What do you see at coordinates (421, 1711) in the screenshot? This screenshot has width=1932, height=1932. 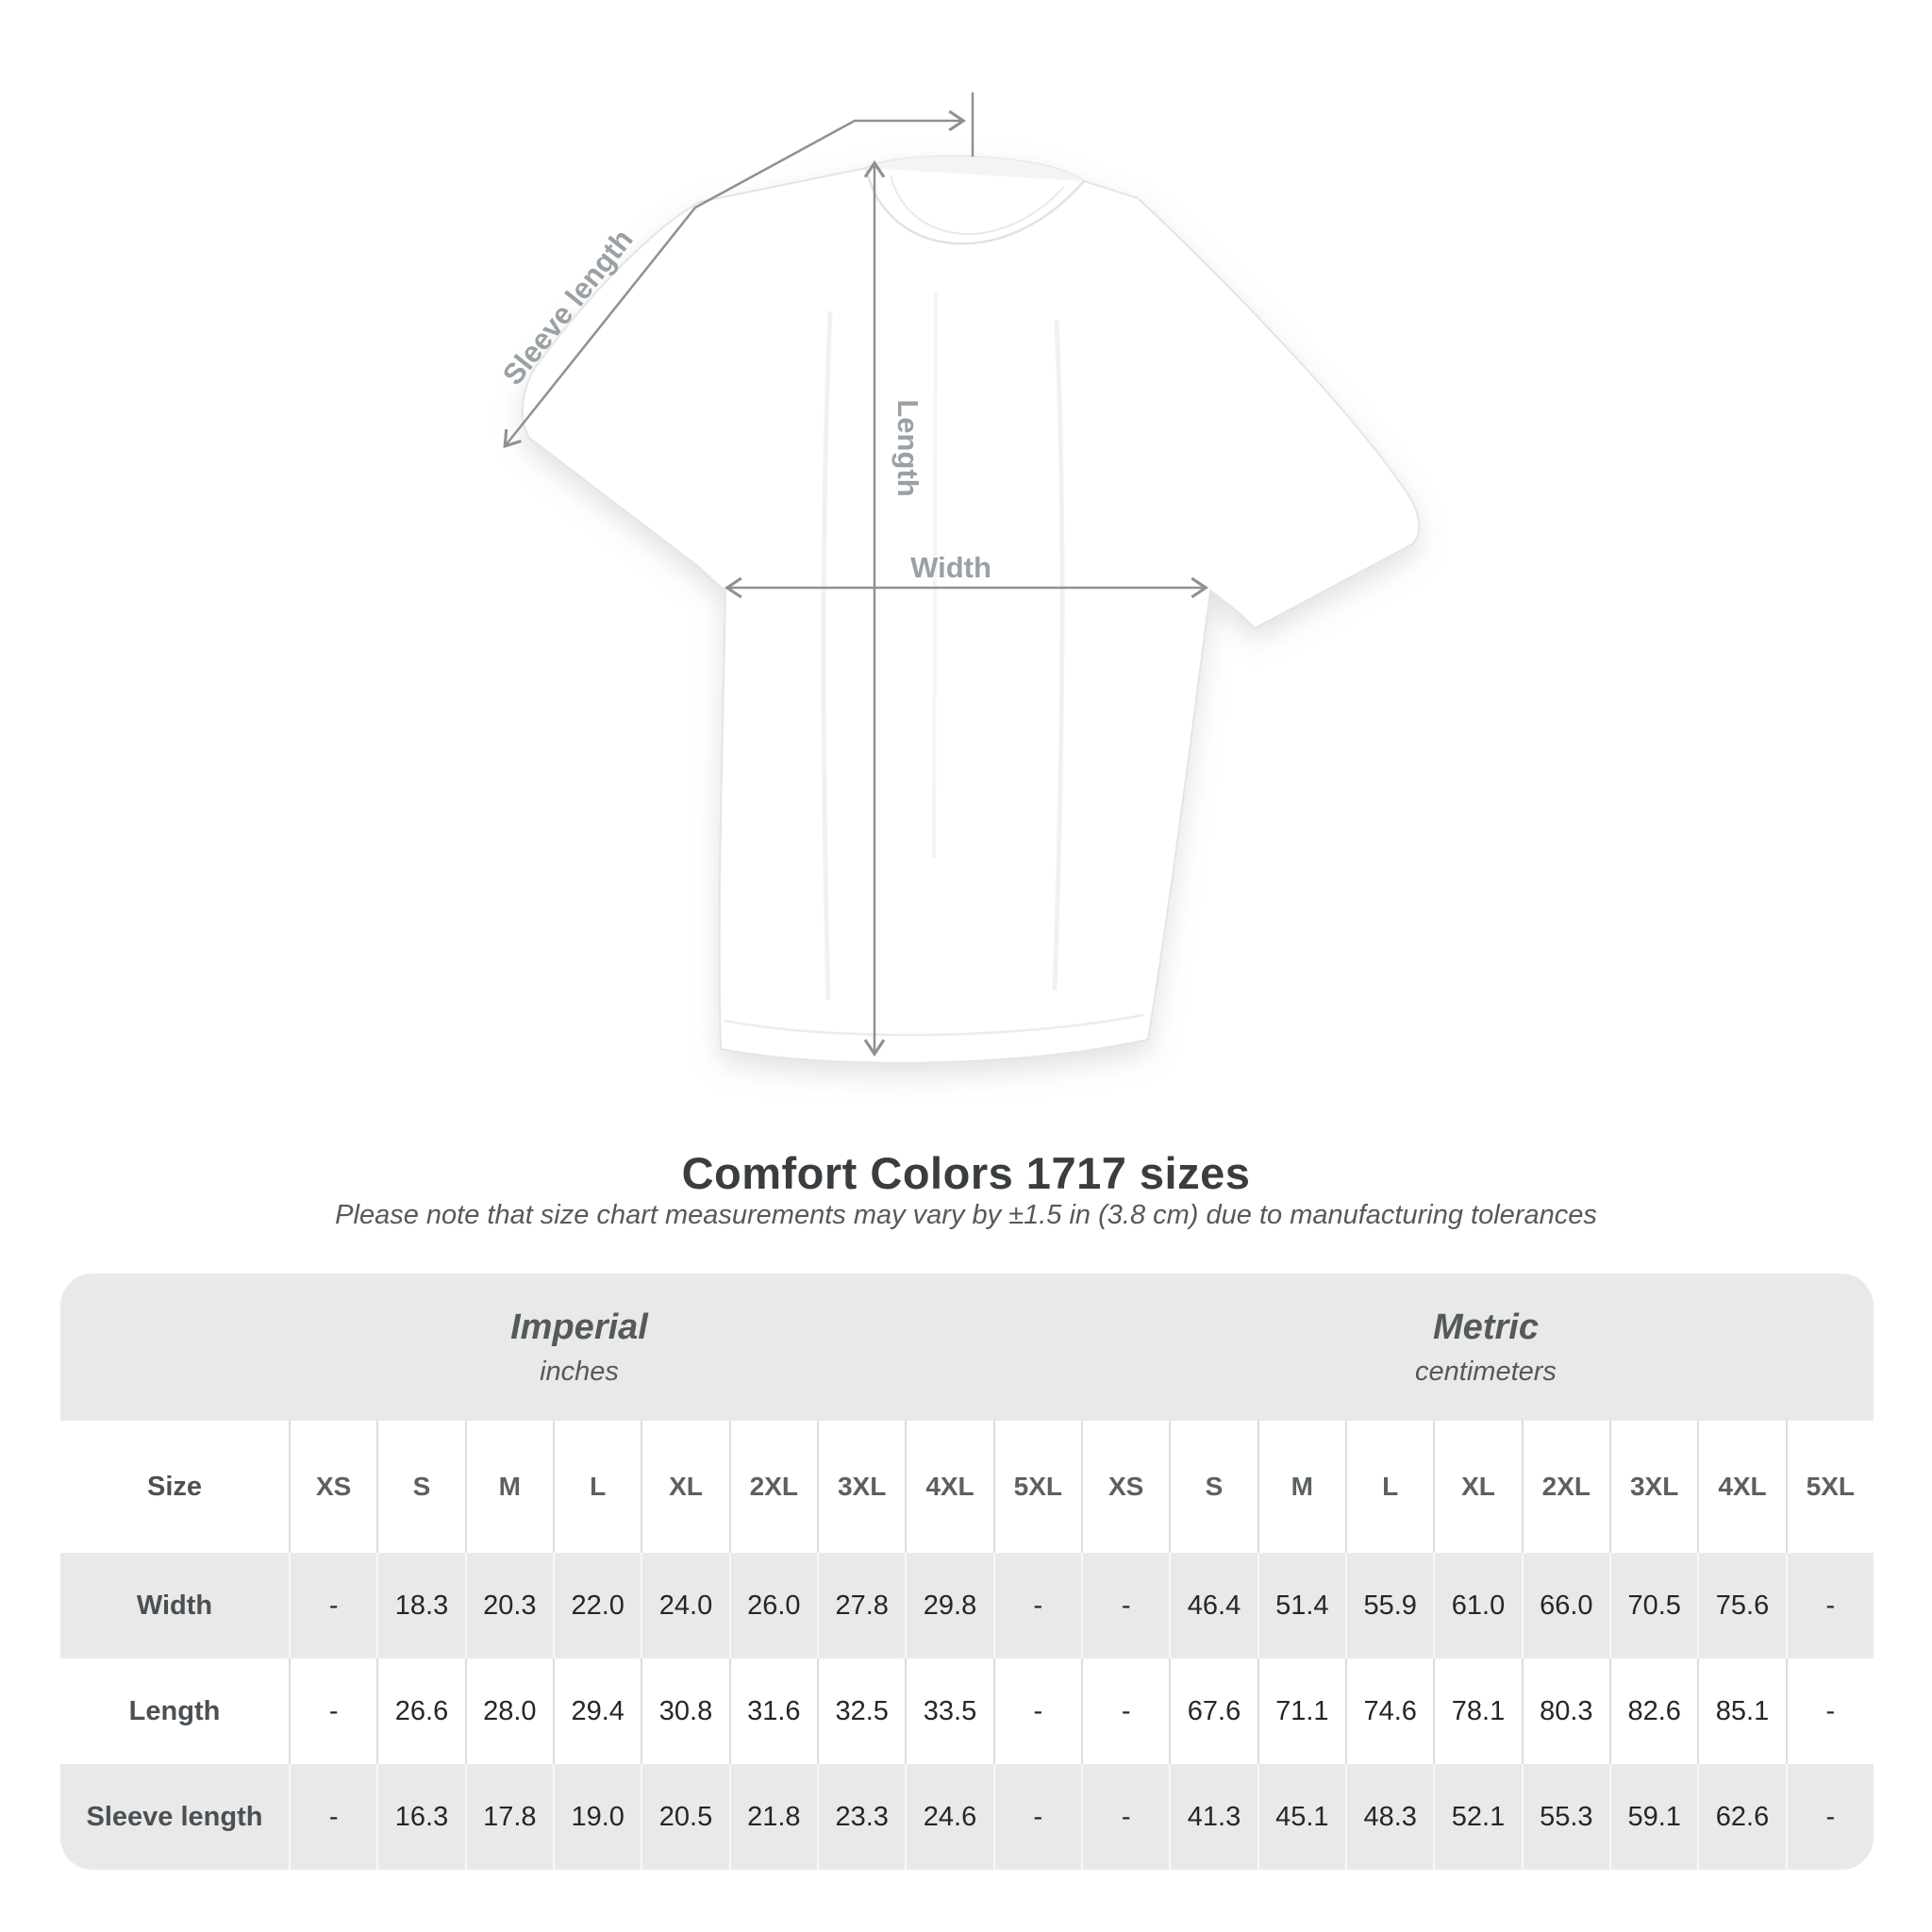 I see `value-cell: 26.6` at bounding box center [421, 1711].